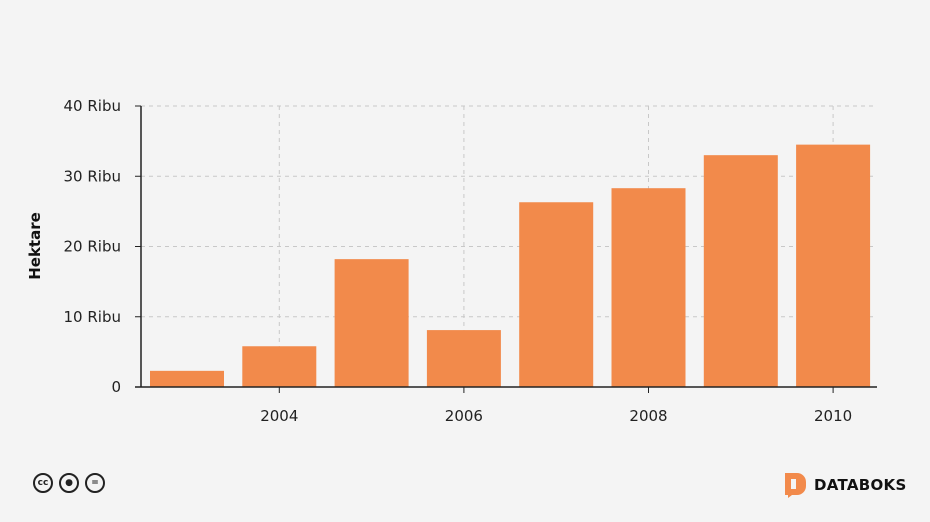  I want to click on x-tick-label: 2004, so click(279, 416).